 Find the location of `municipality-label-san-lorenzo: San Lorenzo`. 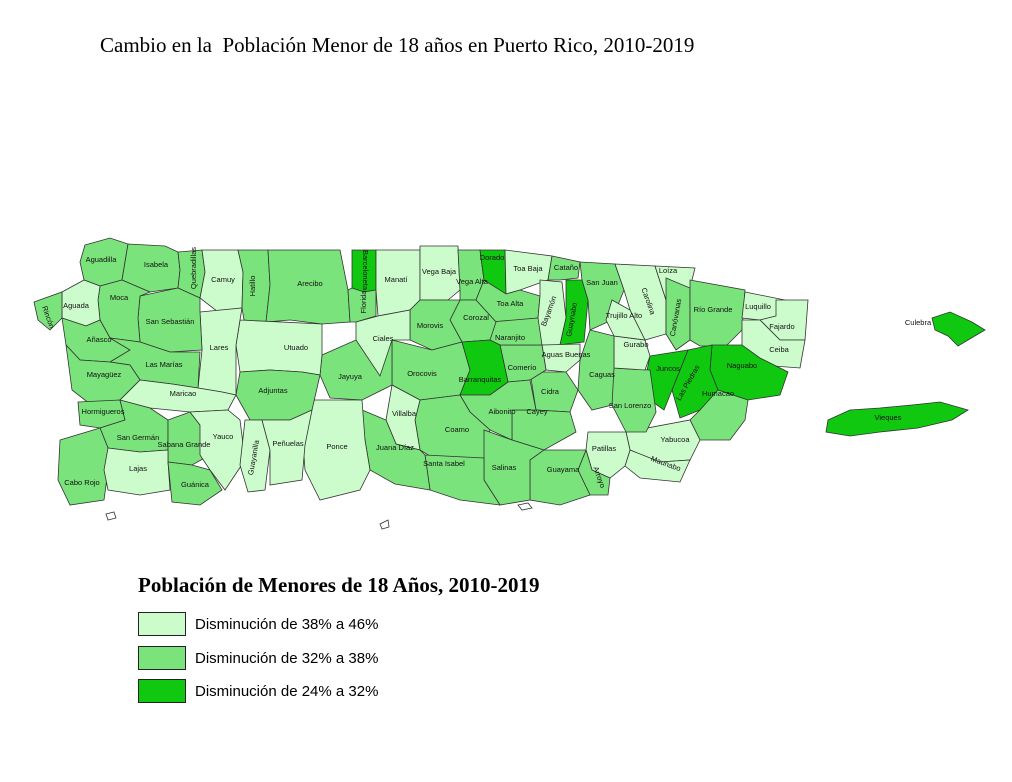

municipality-label-san-lorenzo: San Lorenzo is located at coordinates (630, 405).